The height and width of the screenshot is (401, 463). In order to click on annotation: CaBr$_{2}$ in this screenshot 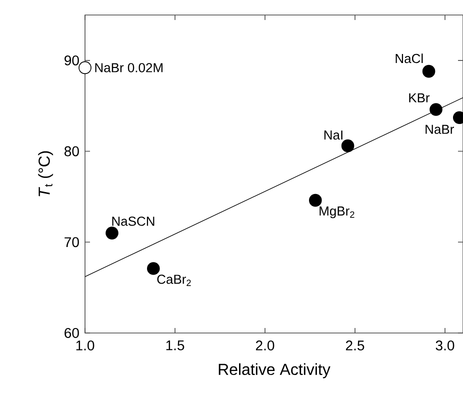, I will do `click(174, 280)`.